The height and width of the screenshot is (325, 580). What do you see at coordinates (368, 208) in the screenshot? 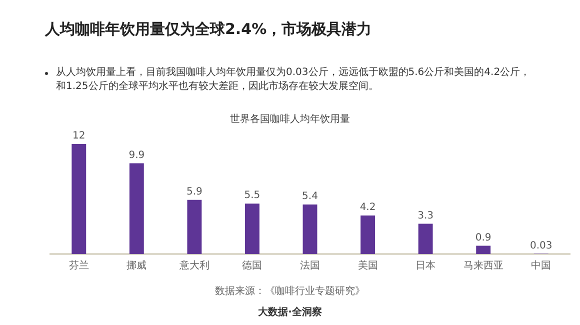
I see `data-label: 4.2` at bounding box center [368, 208].